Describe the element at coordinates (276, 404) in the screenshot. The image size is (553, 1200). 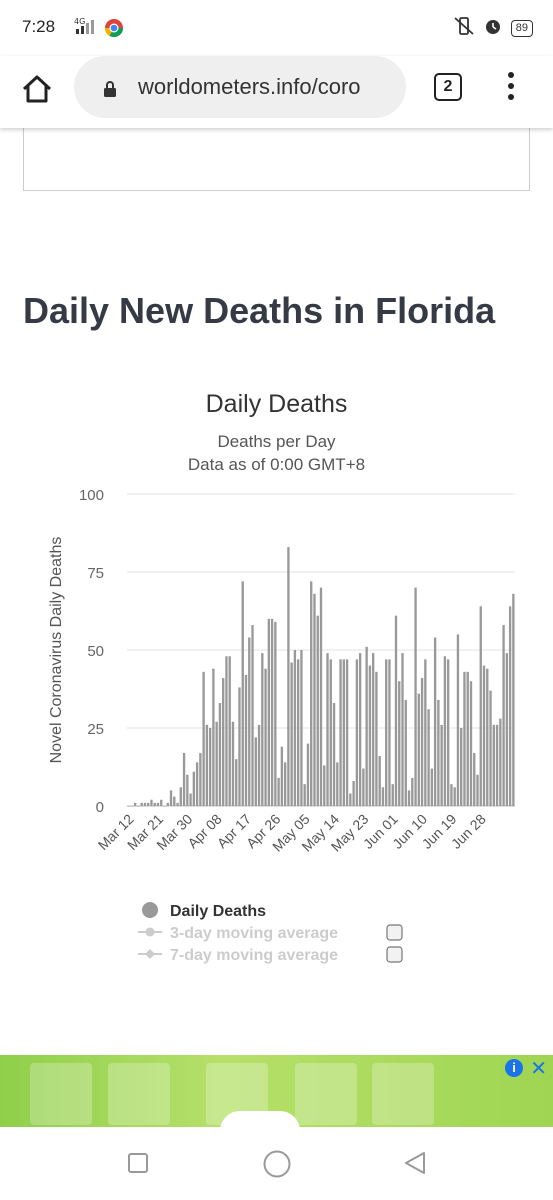
I see `chart-title: Daily Deaths` at that location.